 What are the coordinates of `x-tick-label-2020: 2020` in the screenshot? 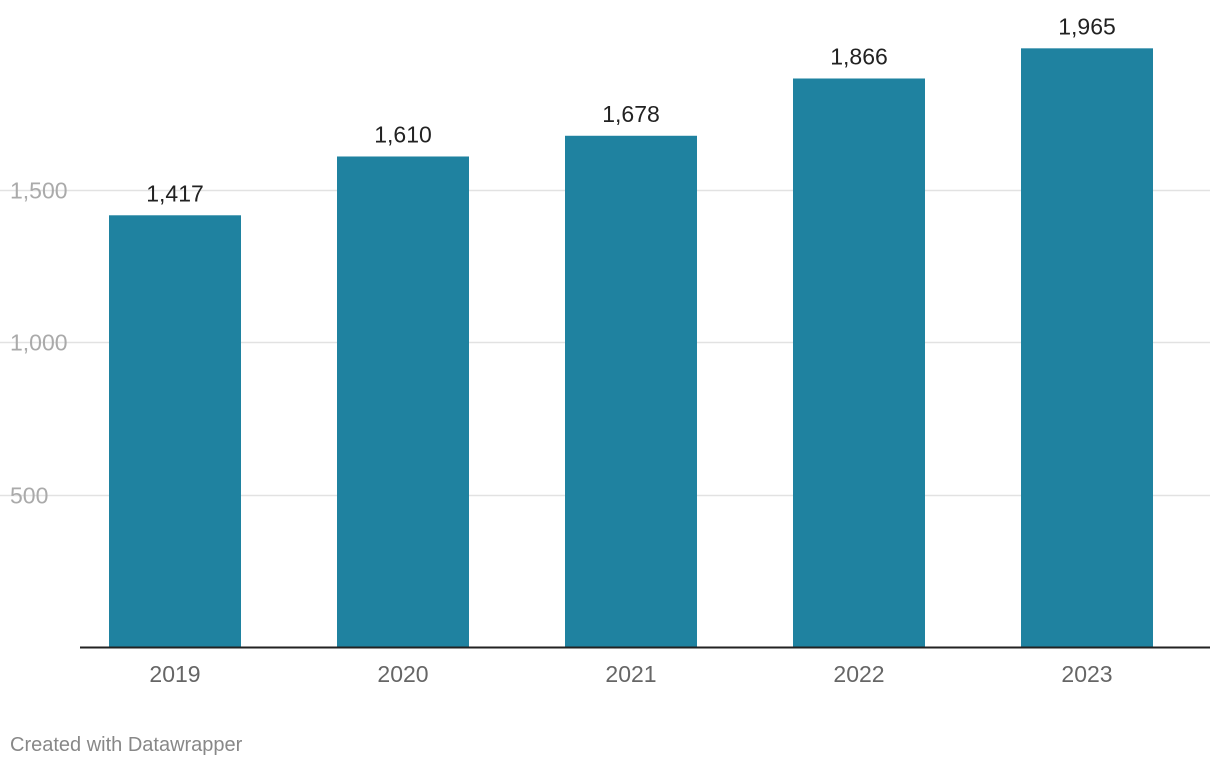 It's located at (402, 674).